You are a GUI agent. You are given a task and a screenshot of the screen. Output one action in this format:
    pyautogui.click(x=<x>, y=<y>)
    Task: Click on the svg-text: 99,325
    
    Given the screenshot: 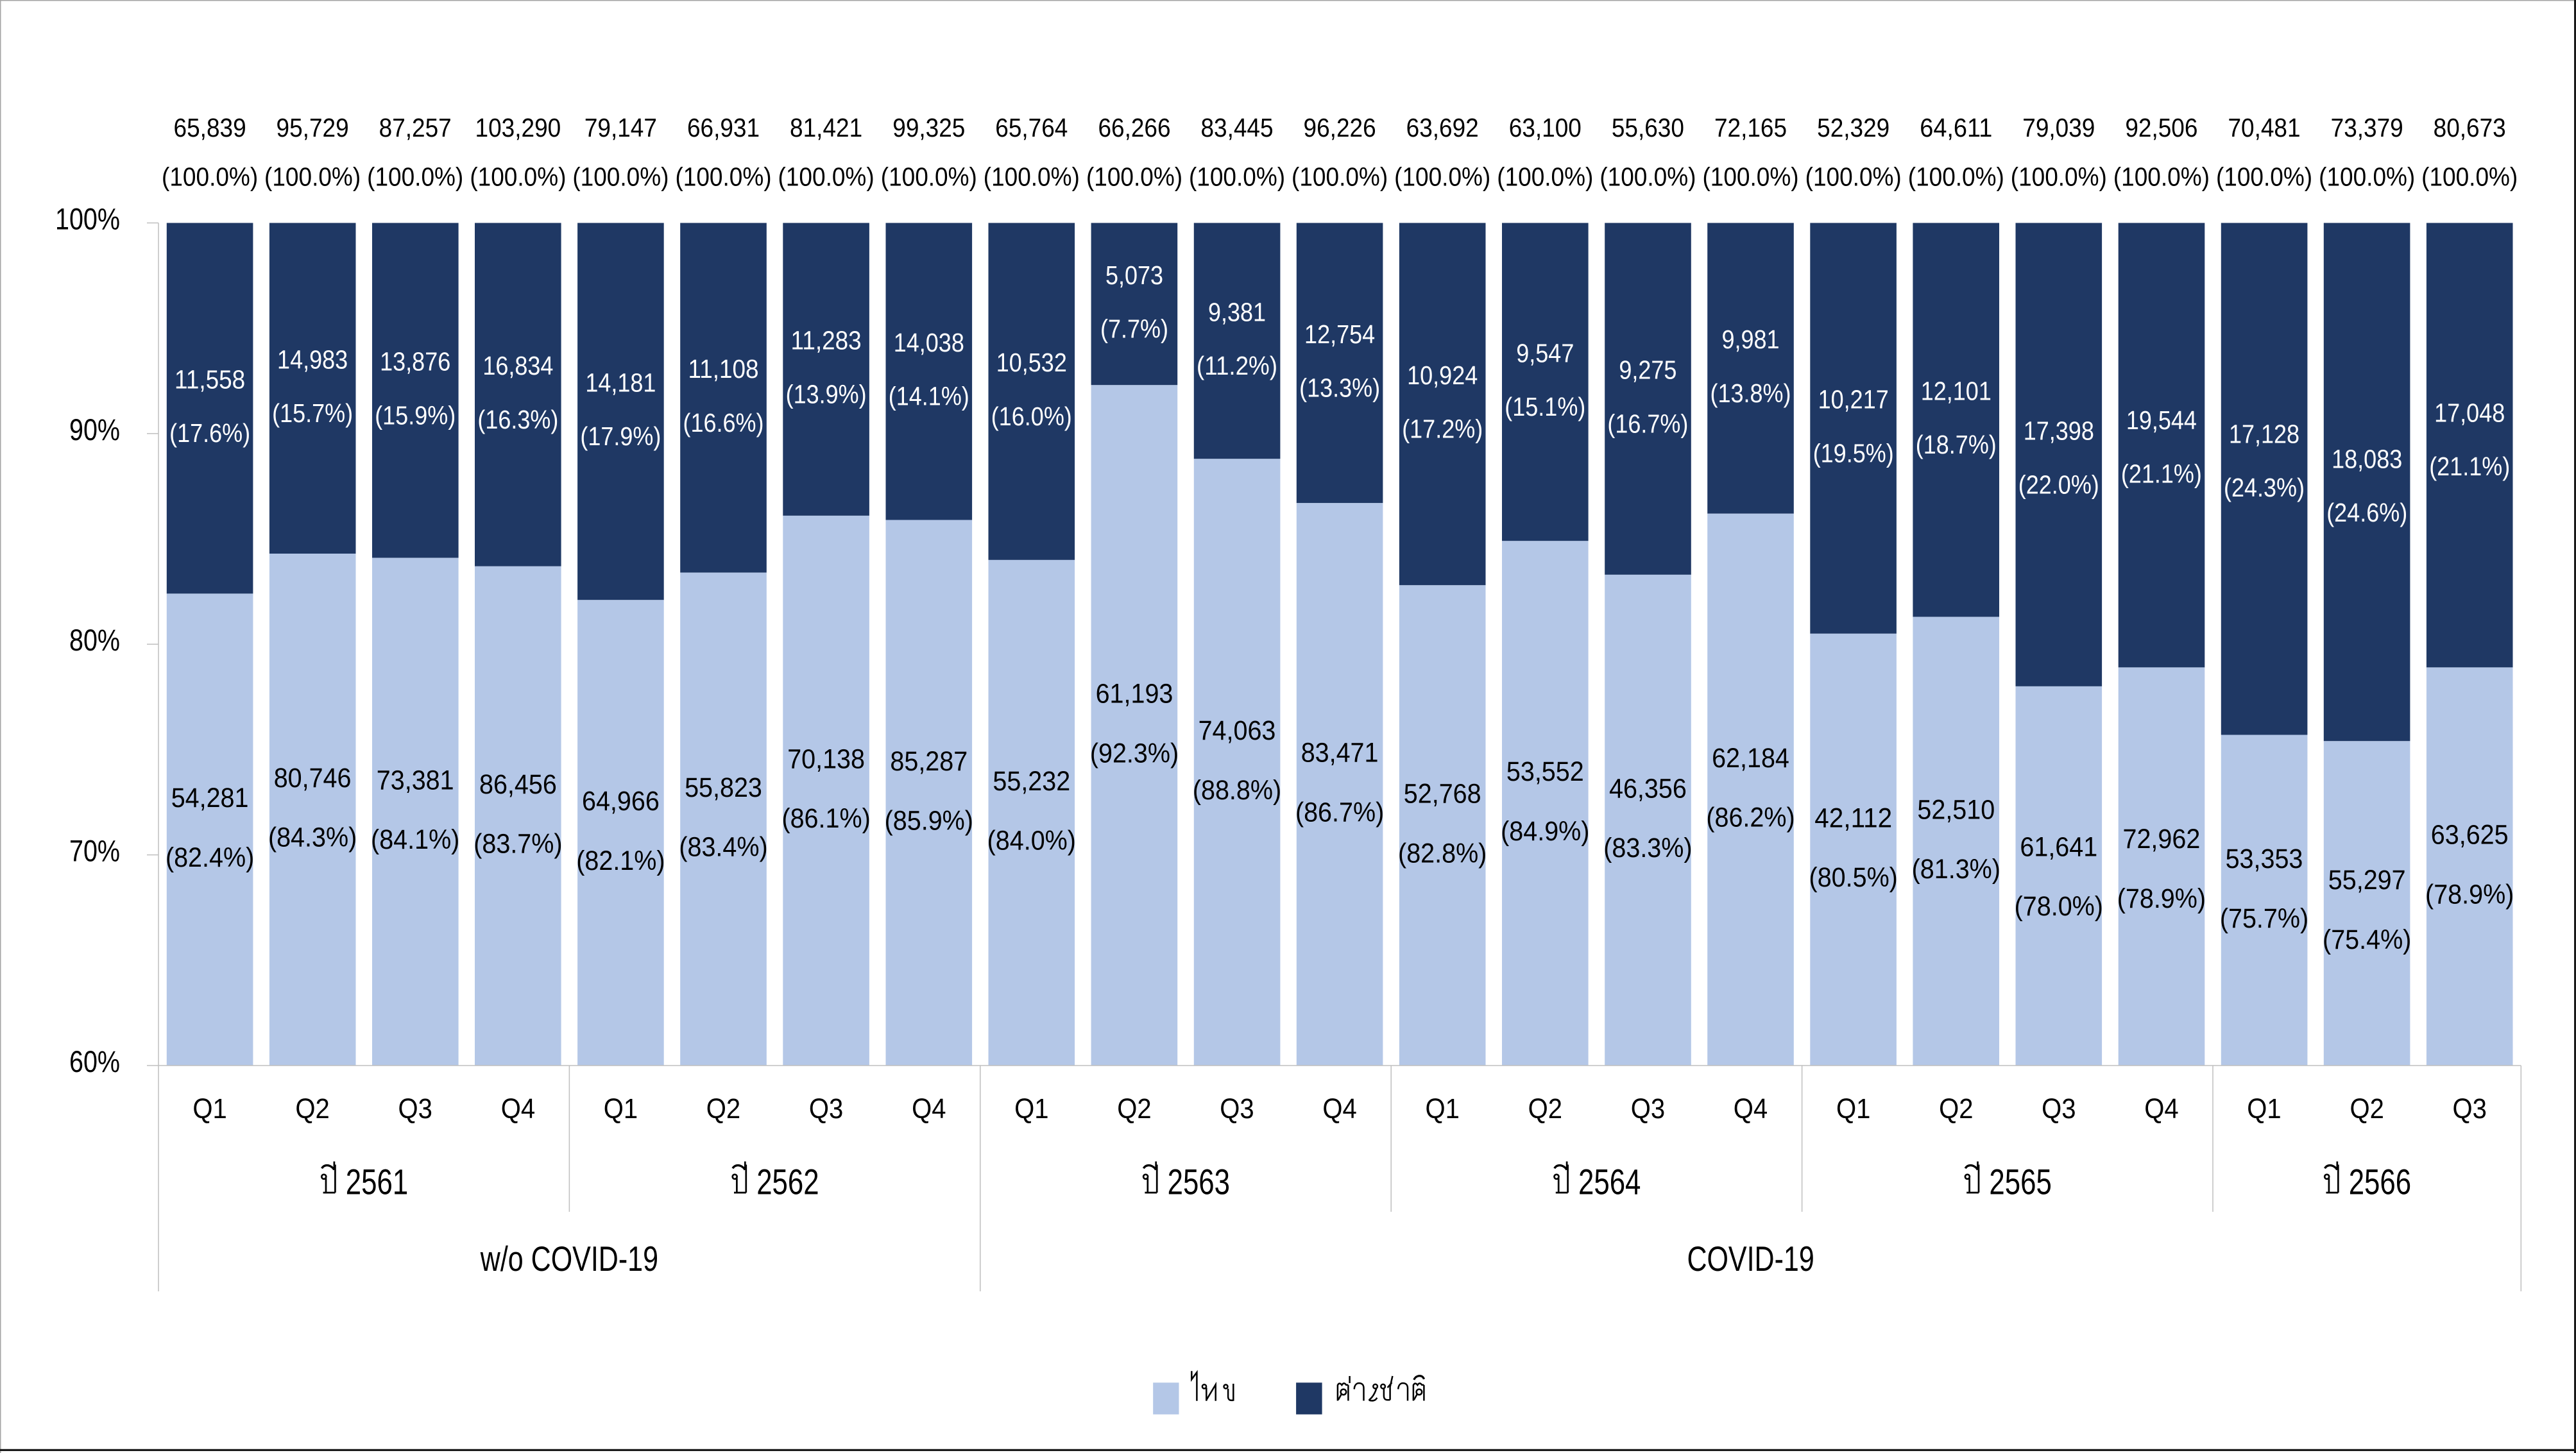 What is the action you would take?
    pyautogui.click(x=928, y=128)
    